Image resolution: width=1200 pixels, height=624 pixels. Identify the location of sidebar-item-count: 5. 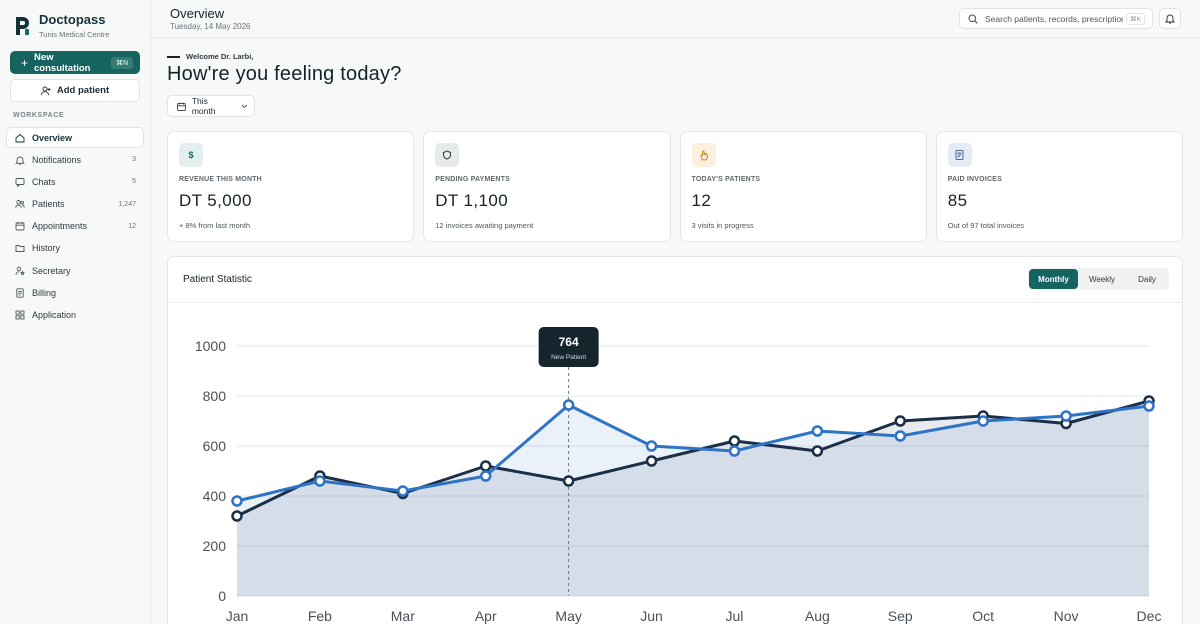
(134, 182).